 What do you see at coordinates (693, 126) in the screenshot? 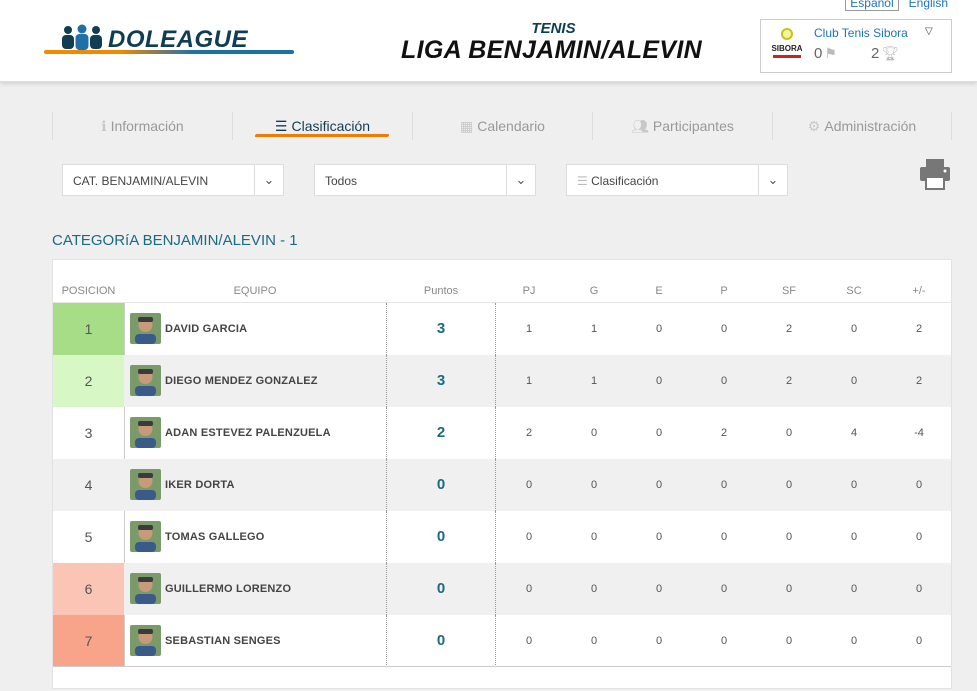
I see `tab-label: Participantes` at bounding box center [693, 126].